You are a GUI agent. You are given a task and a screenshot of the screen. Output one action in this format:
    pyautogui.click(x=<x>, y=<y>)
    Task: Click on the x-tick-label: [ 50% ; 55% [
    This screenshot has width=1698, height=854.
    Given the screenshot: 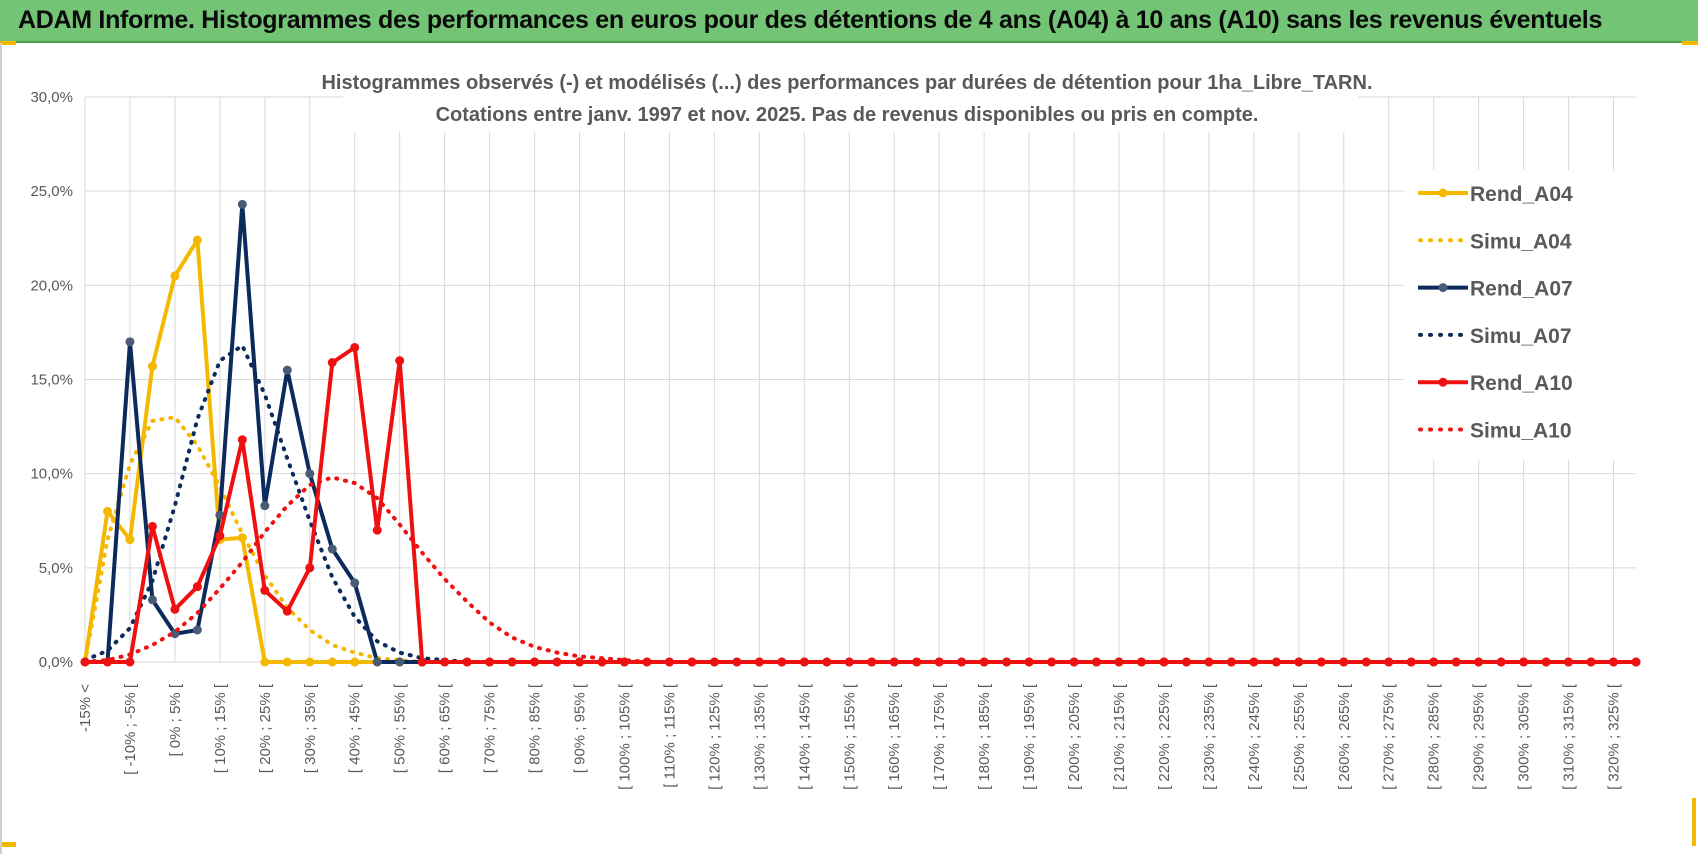 What is the action you would take?
    pyautogui.click(x=400, y=728)
    